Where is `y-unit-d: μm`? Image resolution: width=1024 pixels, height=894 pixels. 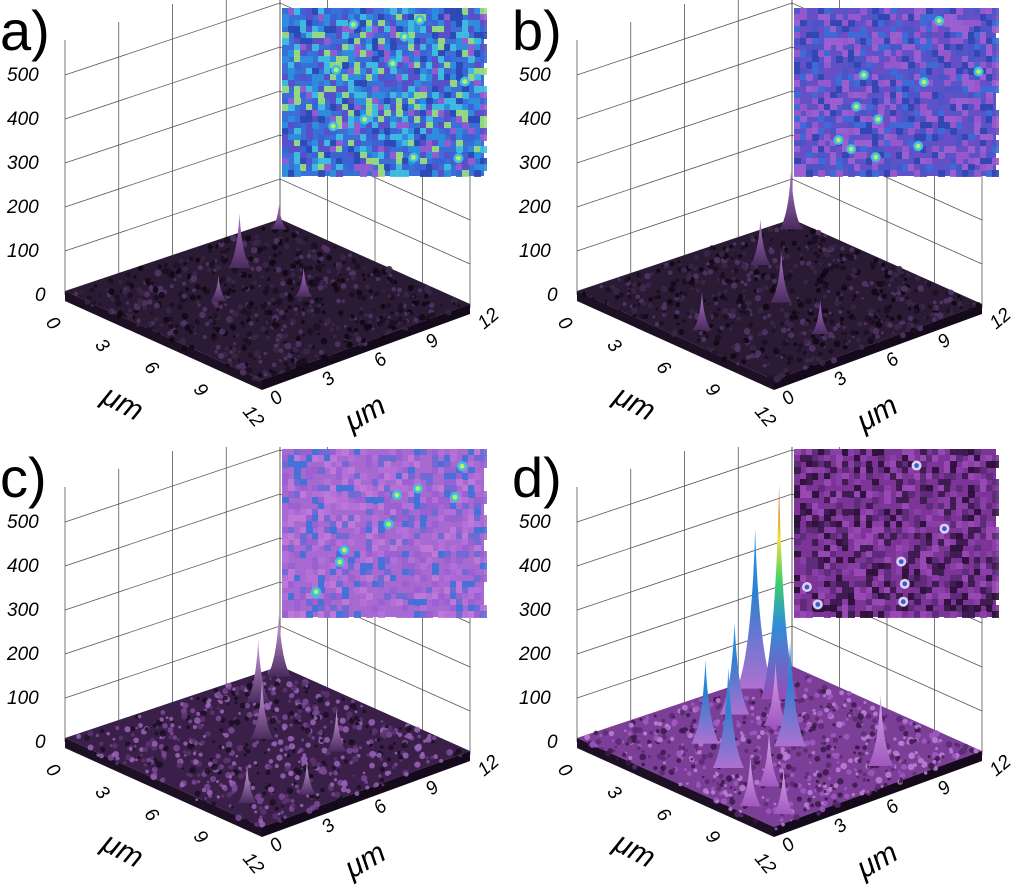 y-unit-d: μm is located at coordinates (876, 861).